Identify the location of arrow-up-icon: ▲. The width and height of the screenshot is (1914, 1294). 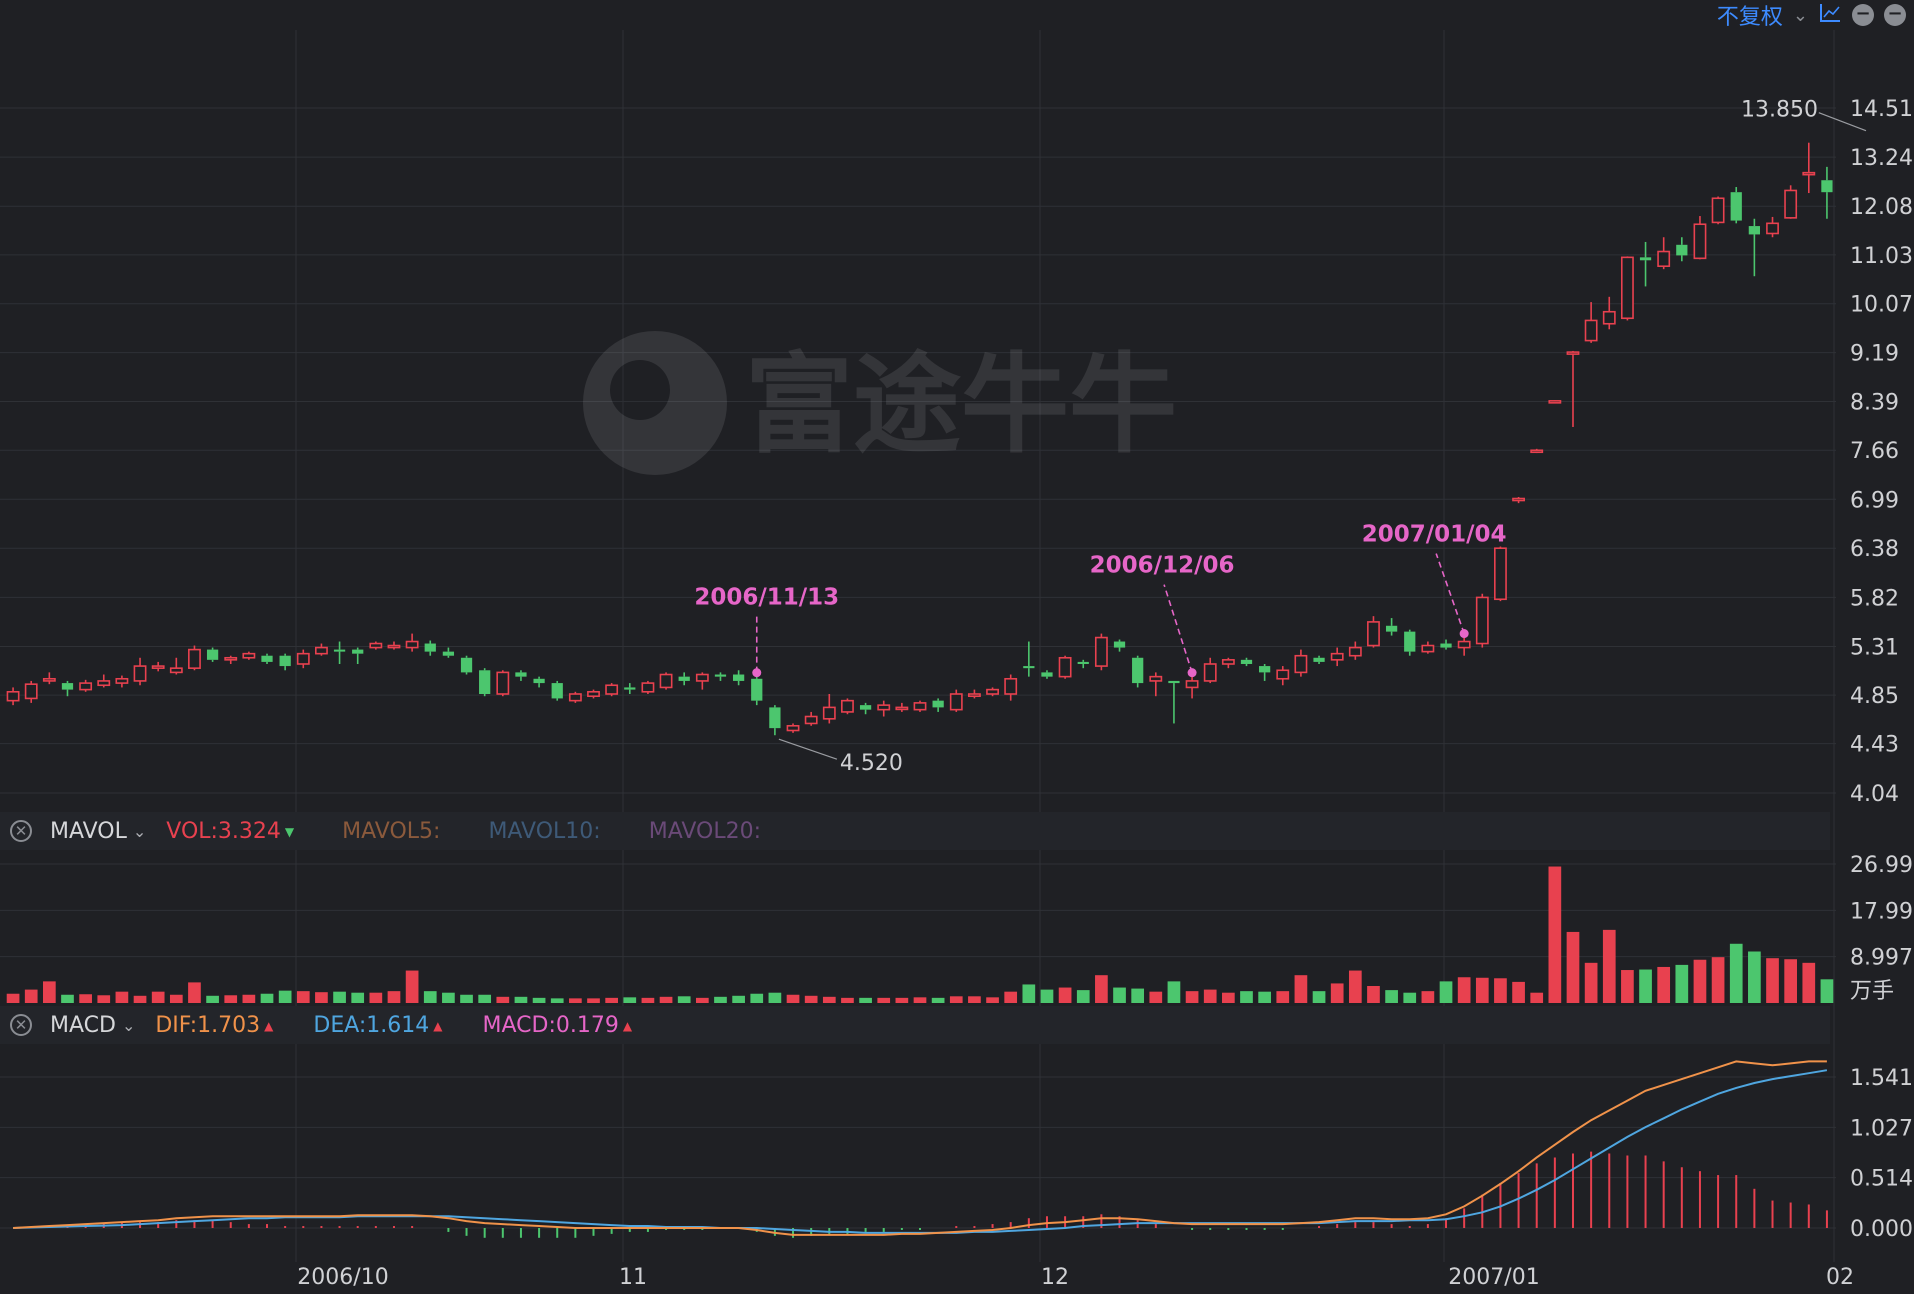
(627, 1025).